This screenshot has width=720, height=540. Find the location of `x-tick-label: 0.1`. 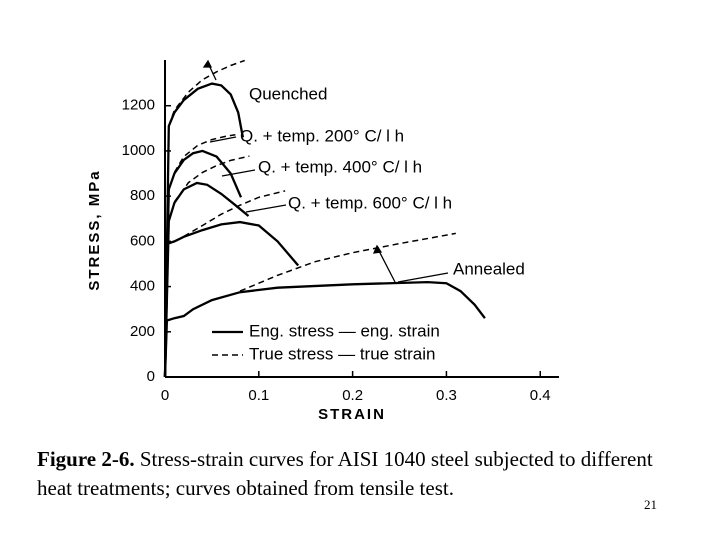

x-tick-label: 0.1 is located at coordinates (258, 395).